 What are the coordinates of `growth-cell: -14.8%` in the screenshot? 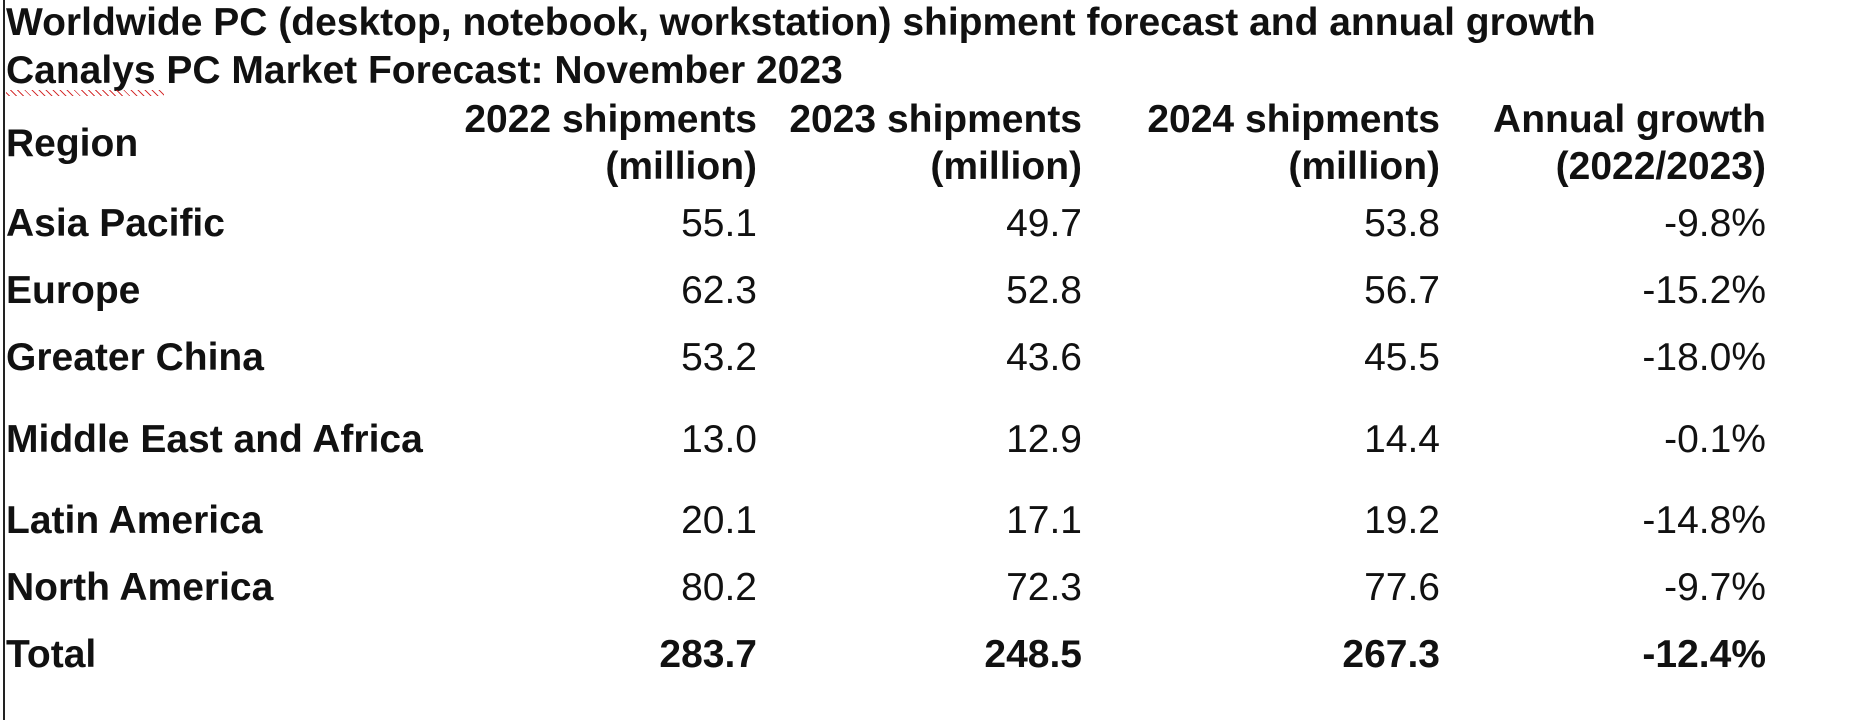 It's located at (1704, 520).